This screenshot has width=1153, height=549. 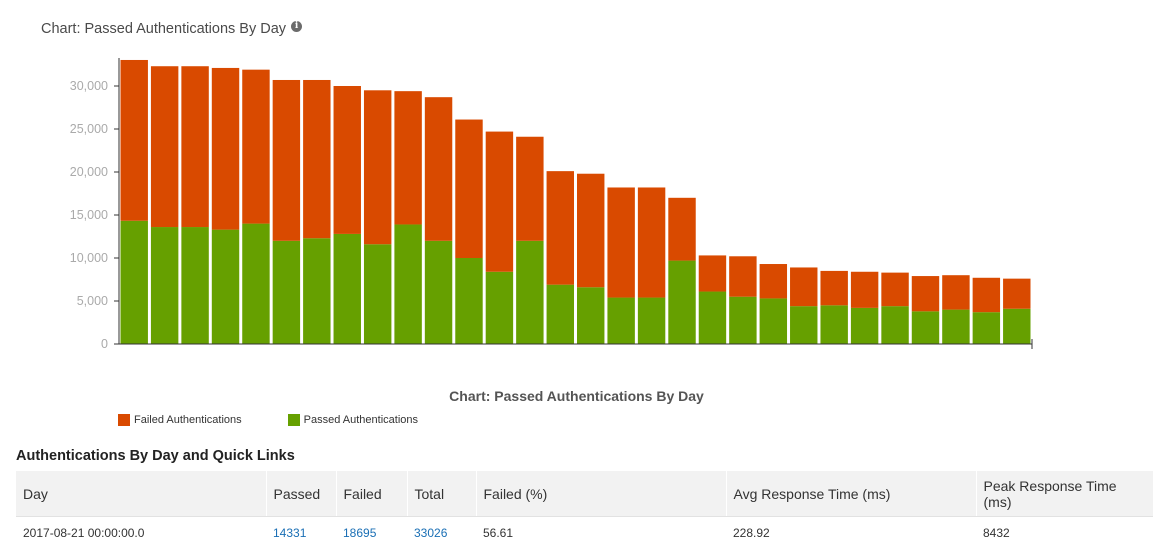 What do you see at coordinates (1064, 494) in the screenshot?
I see `column-header-peak-response: Peak Response Time (ms)` at bounding box center [1064, 494].